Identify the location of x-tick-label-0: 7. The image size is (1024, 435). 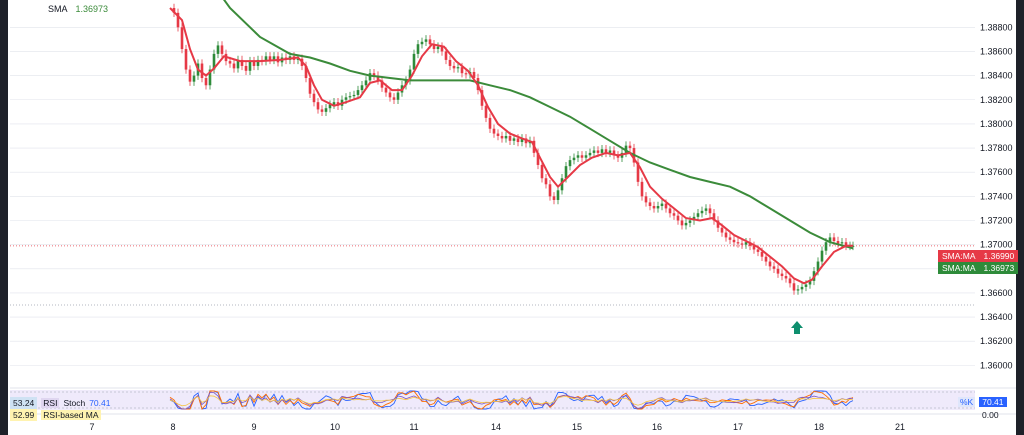
(91, 427).